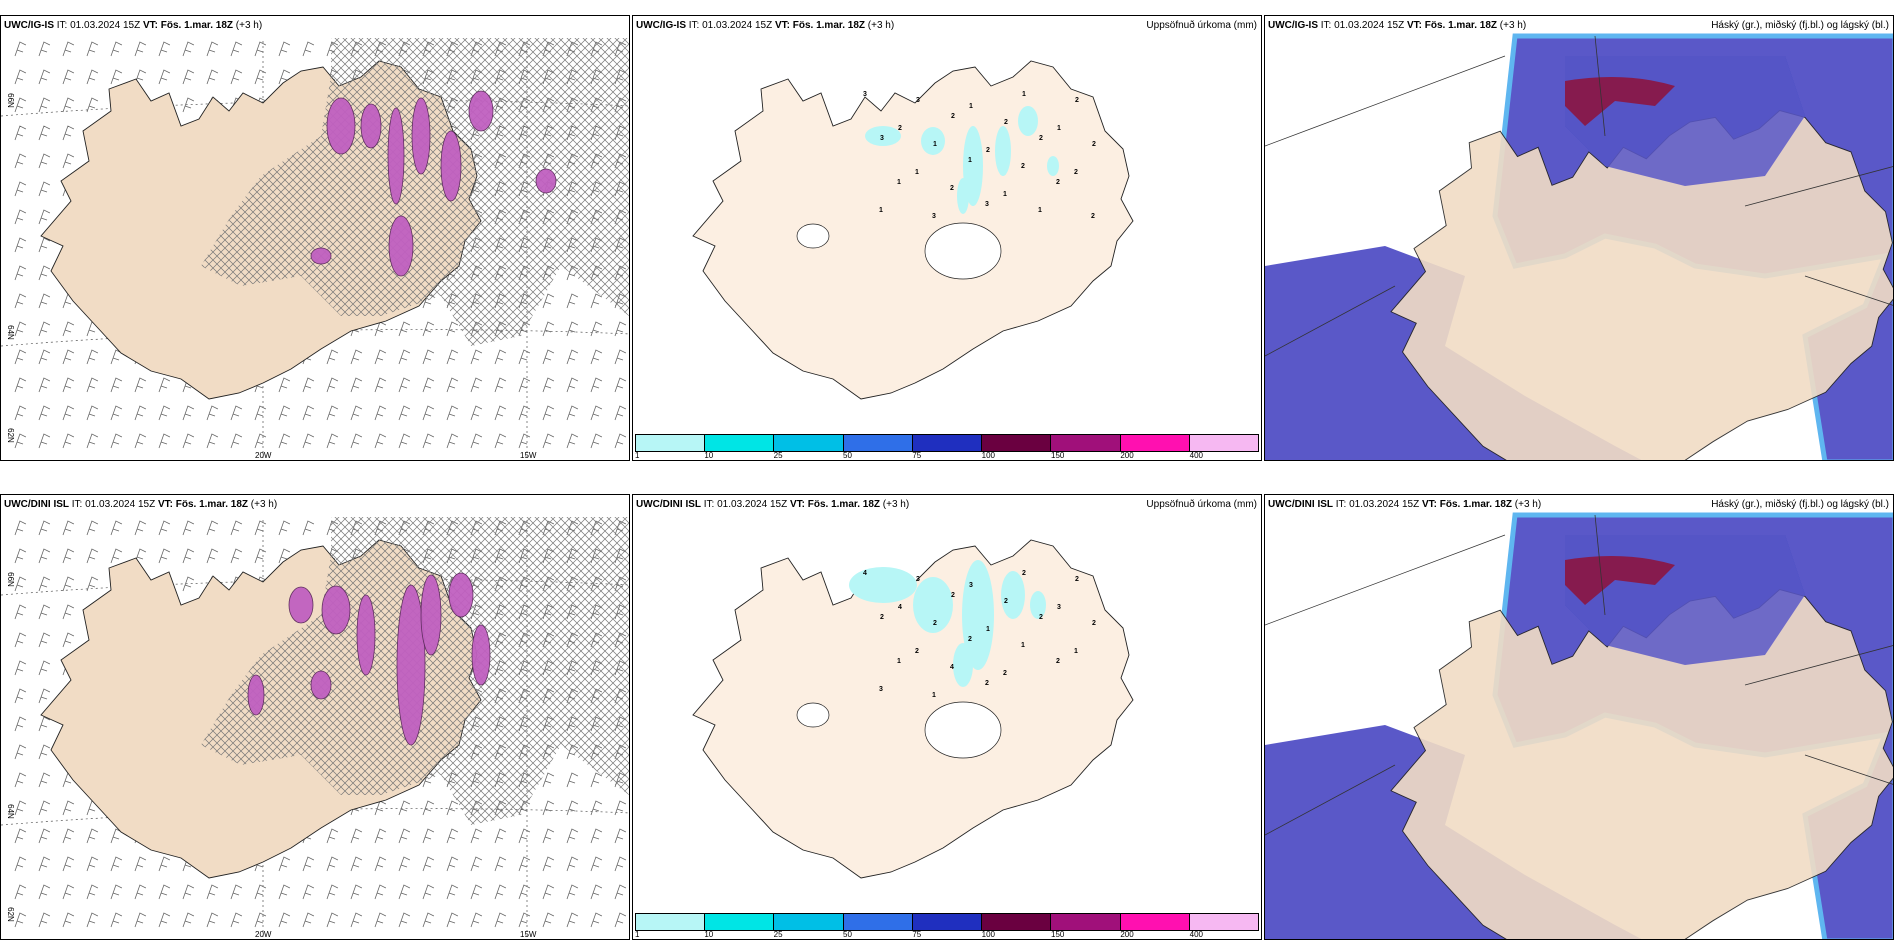  What do you see at coordinates (10, 914) in the screenshot?
I see `lat-label-62: 62N` at bounding box center [10, 914].